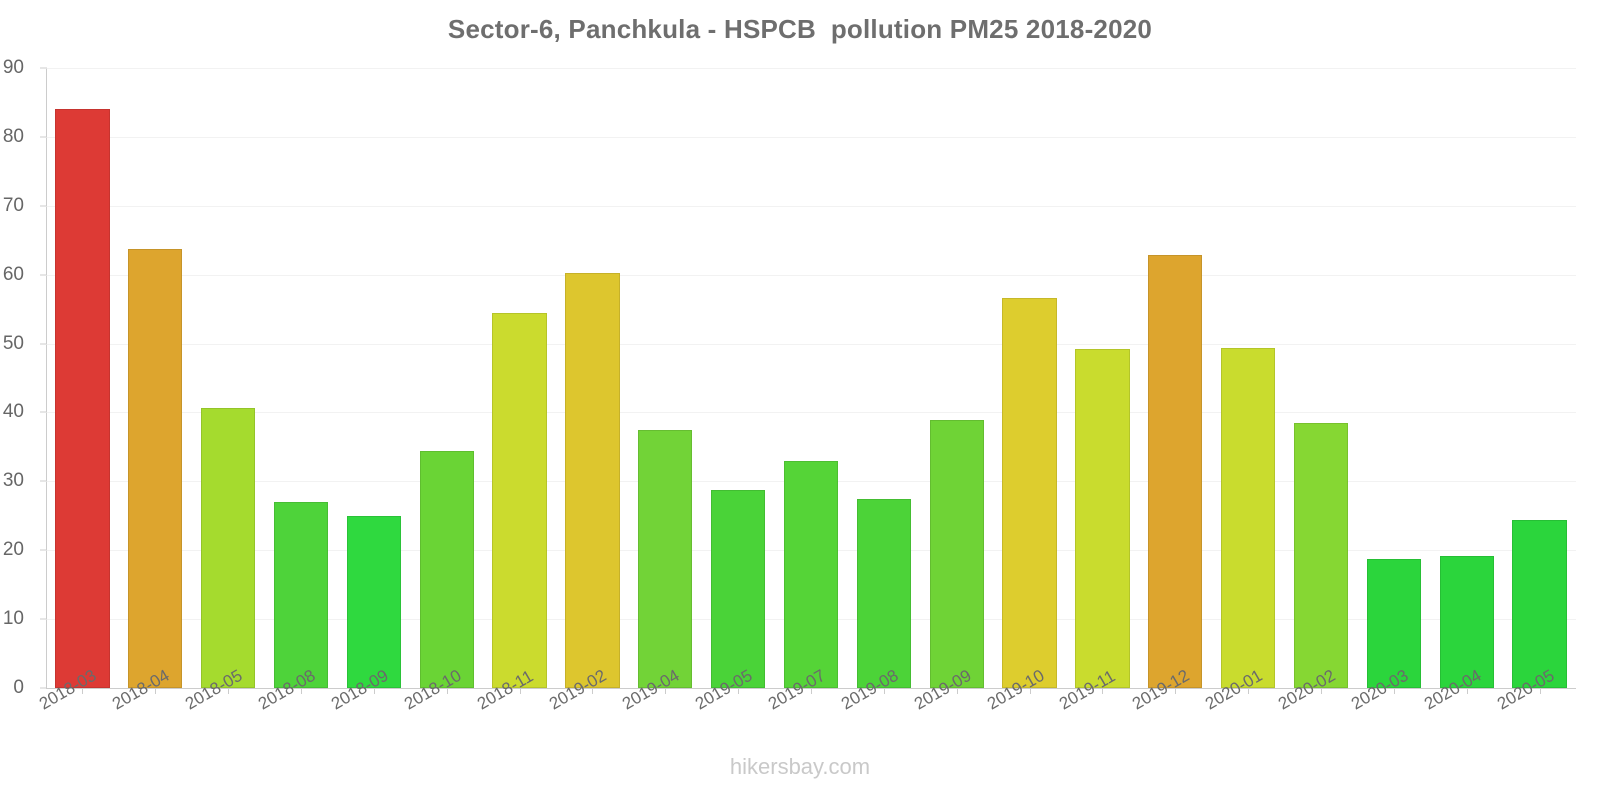  What do you see at coordinates (13, 619) in the screenshot?
I see `y-axis-tick-label: 10` at bounding box center [13, 619].